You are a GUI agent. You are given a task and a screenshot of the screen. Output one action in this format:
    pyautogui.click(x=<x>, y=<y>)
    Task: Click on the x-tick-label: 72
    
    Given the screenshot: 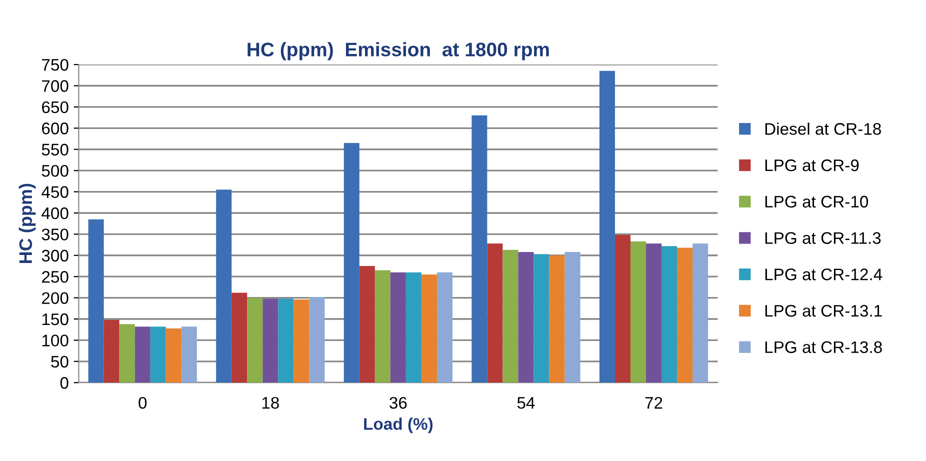 What is the action you would take?
    pyautogui.click(x=653, y=402)
    